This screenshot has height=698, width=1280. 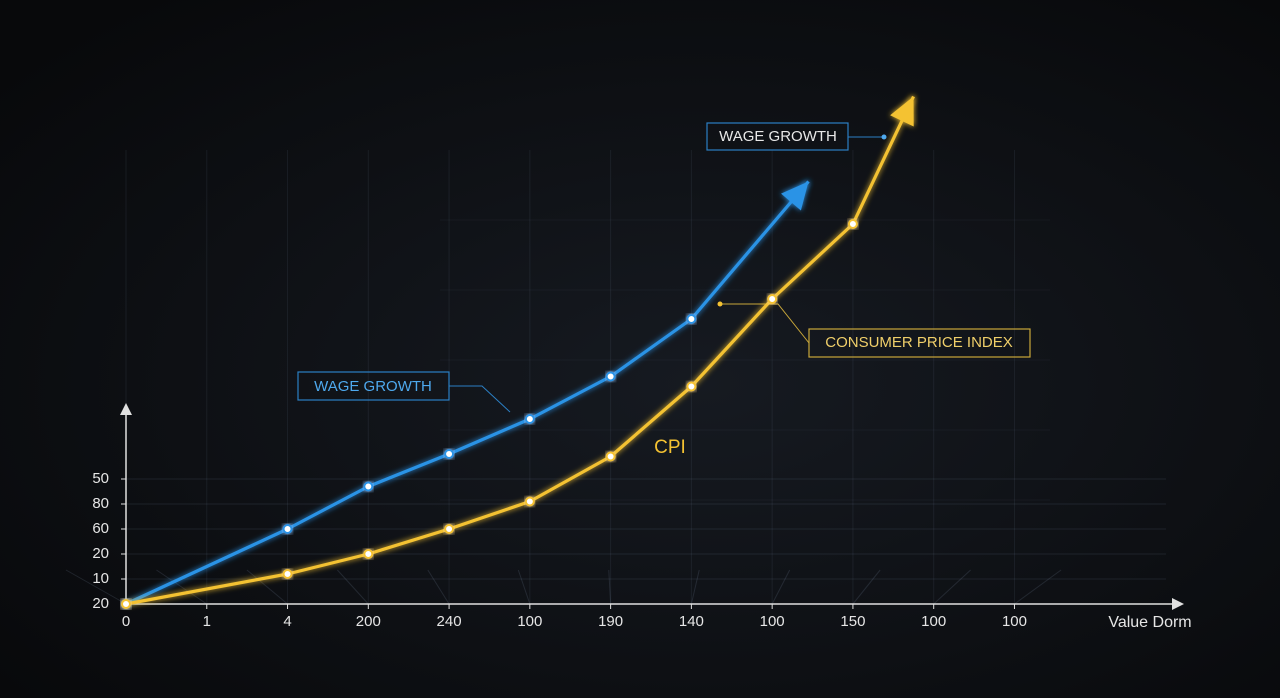 What do you see at coordinates (852, 621) in the screenshot?
I see `x-tick-label: 150` at bounding box center [852, 621].